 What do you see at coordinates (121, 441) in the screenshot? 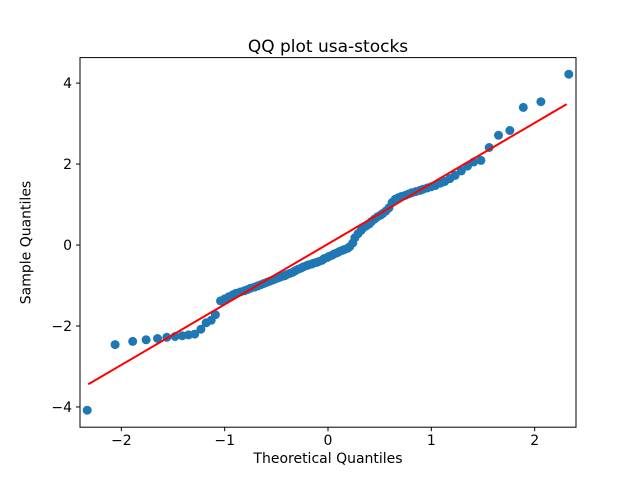
I see `x-tick-label: −2` at bounding box center [121, 441].